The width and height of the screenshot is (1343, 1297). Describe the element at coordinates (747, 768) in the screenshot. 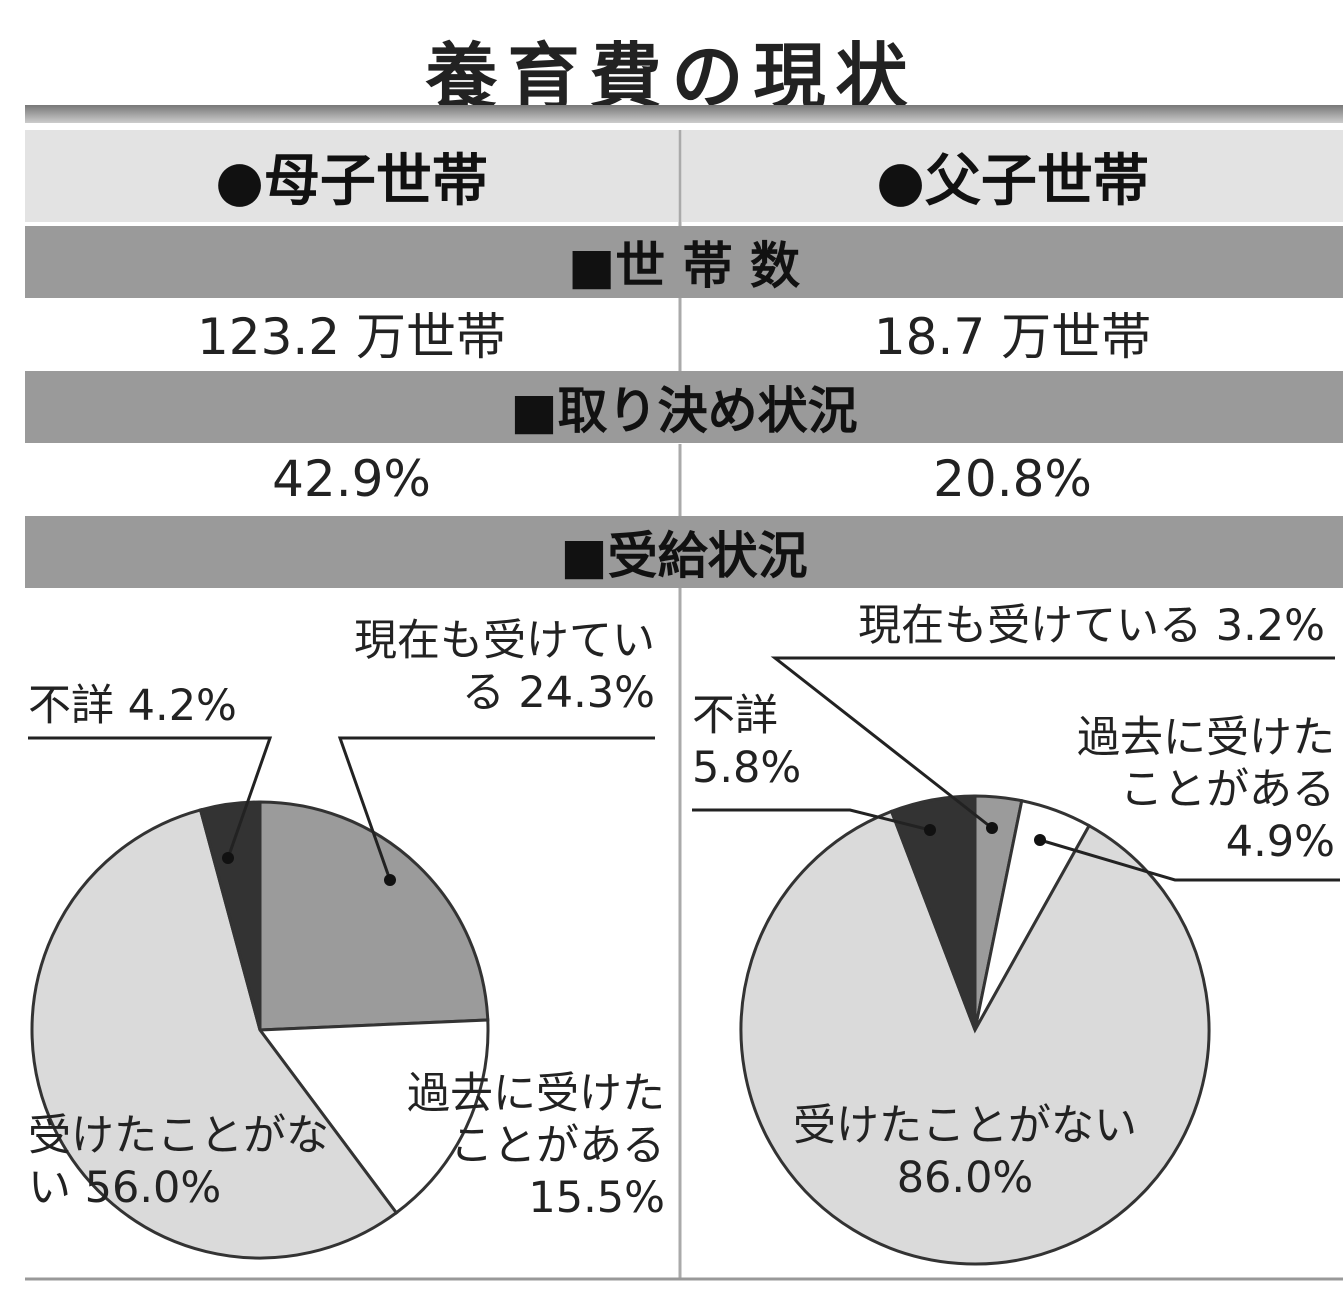

I see `value-label: 5.8%` at that location.